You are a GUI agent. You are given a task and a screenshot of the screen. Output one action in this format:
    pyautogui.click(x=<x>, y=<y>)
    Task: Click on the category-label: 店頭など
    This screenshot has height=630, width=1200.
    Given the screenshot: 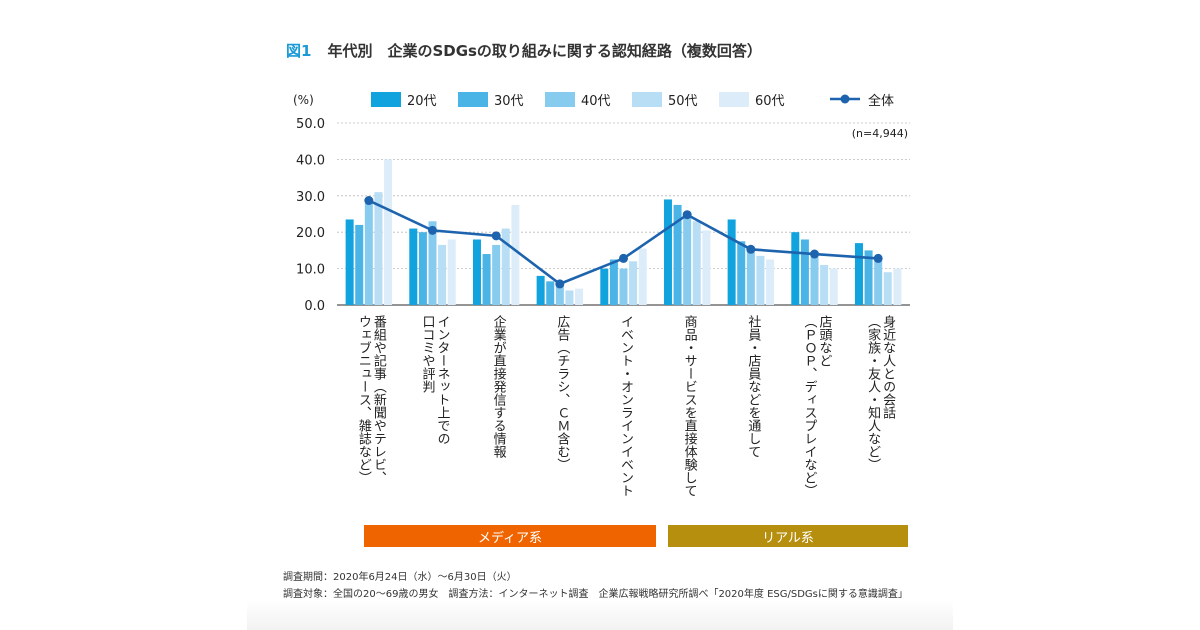 What is the action you would take?
    pyautogui.click(x=825, y=341)
    